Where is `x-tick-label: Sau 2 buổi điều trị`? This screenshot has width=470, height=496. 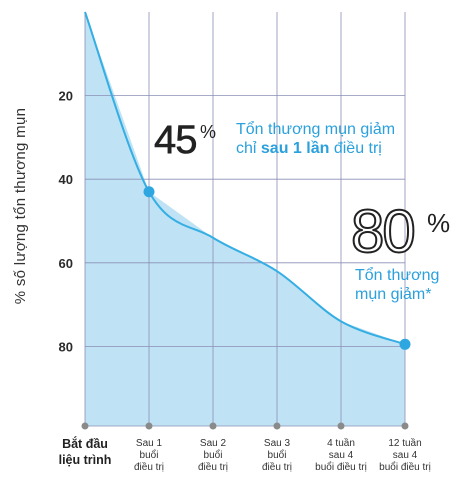
x-tick-label: Sau 2 buổi điều trị is located at coordinates (213, 456).